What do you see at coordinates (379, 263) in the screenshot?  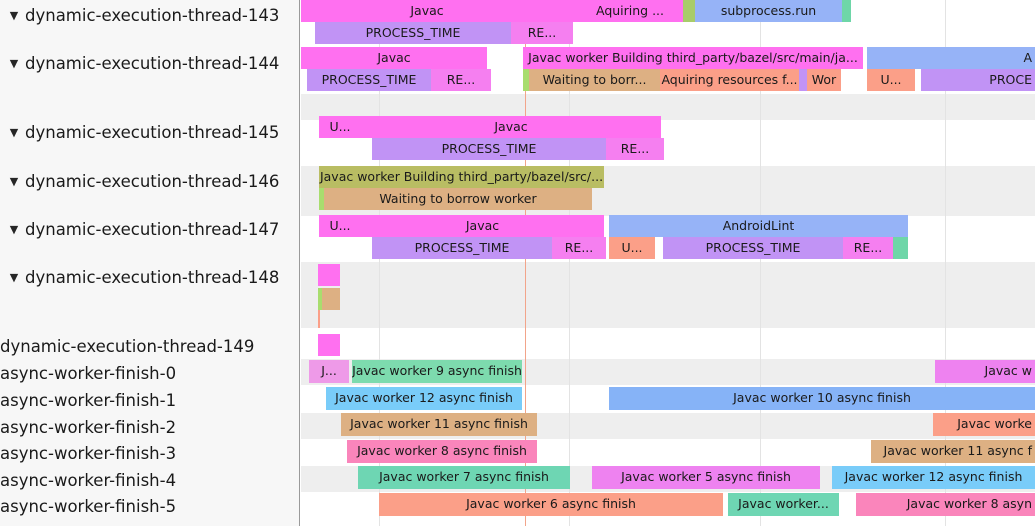 I see `time-gridline` at bounding box center [379, 263].